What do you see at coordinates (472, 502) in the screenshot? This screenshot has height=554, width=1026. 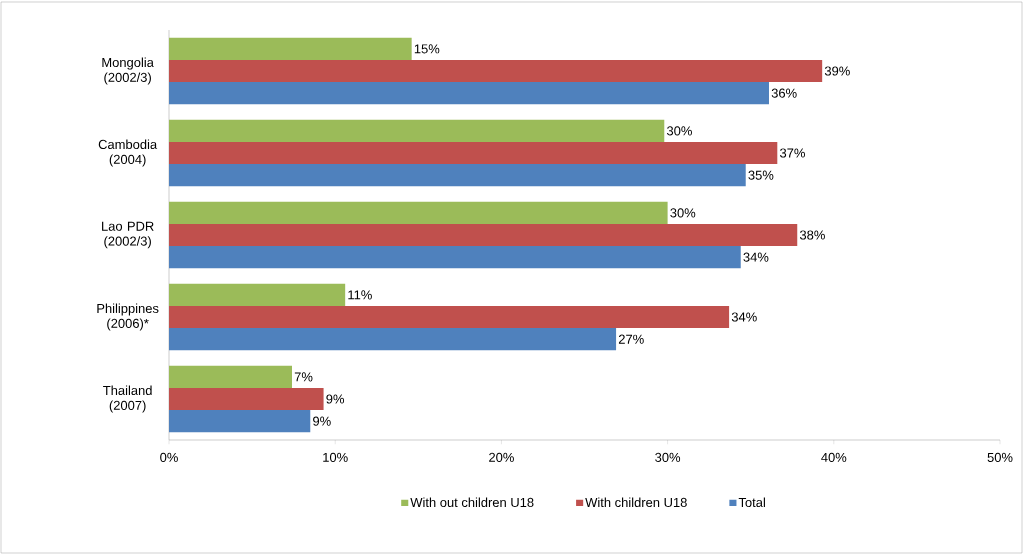 I see `legend-label: With out children U18` at bounding box center [472, 502].